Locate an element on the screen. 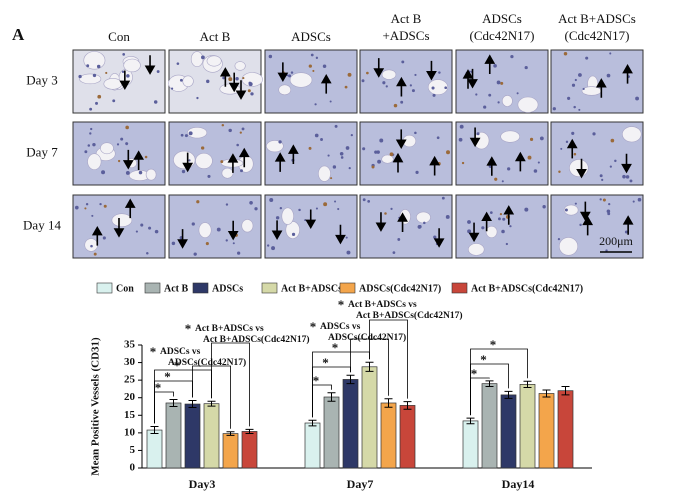  legend-swatch is located at coordinates (269, 288).